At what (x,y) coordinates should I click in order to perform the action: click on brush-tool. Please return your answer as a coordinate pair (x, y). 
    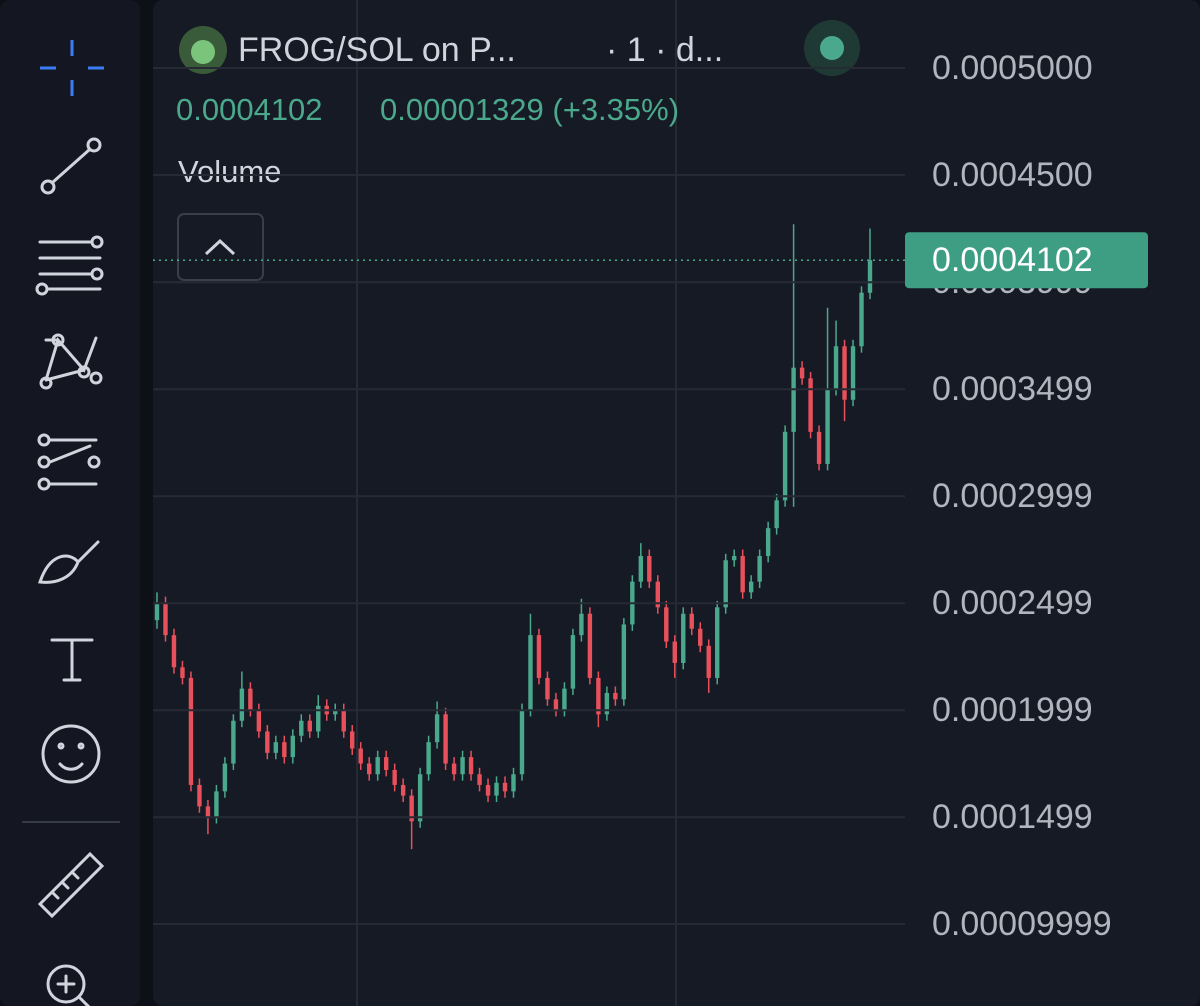
    Looking at the image, I should click on (68, 562).